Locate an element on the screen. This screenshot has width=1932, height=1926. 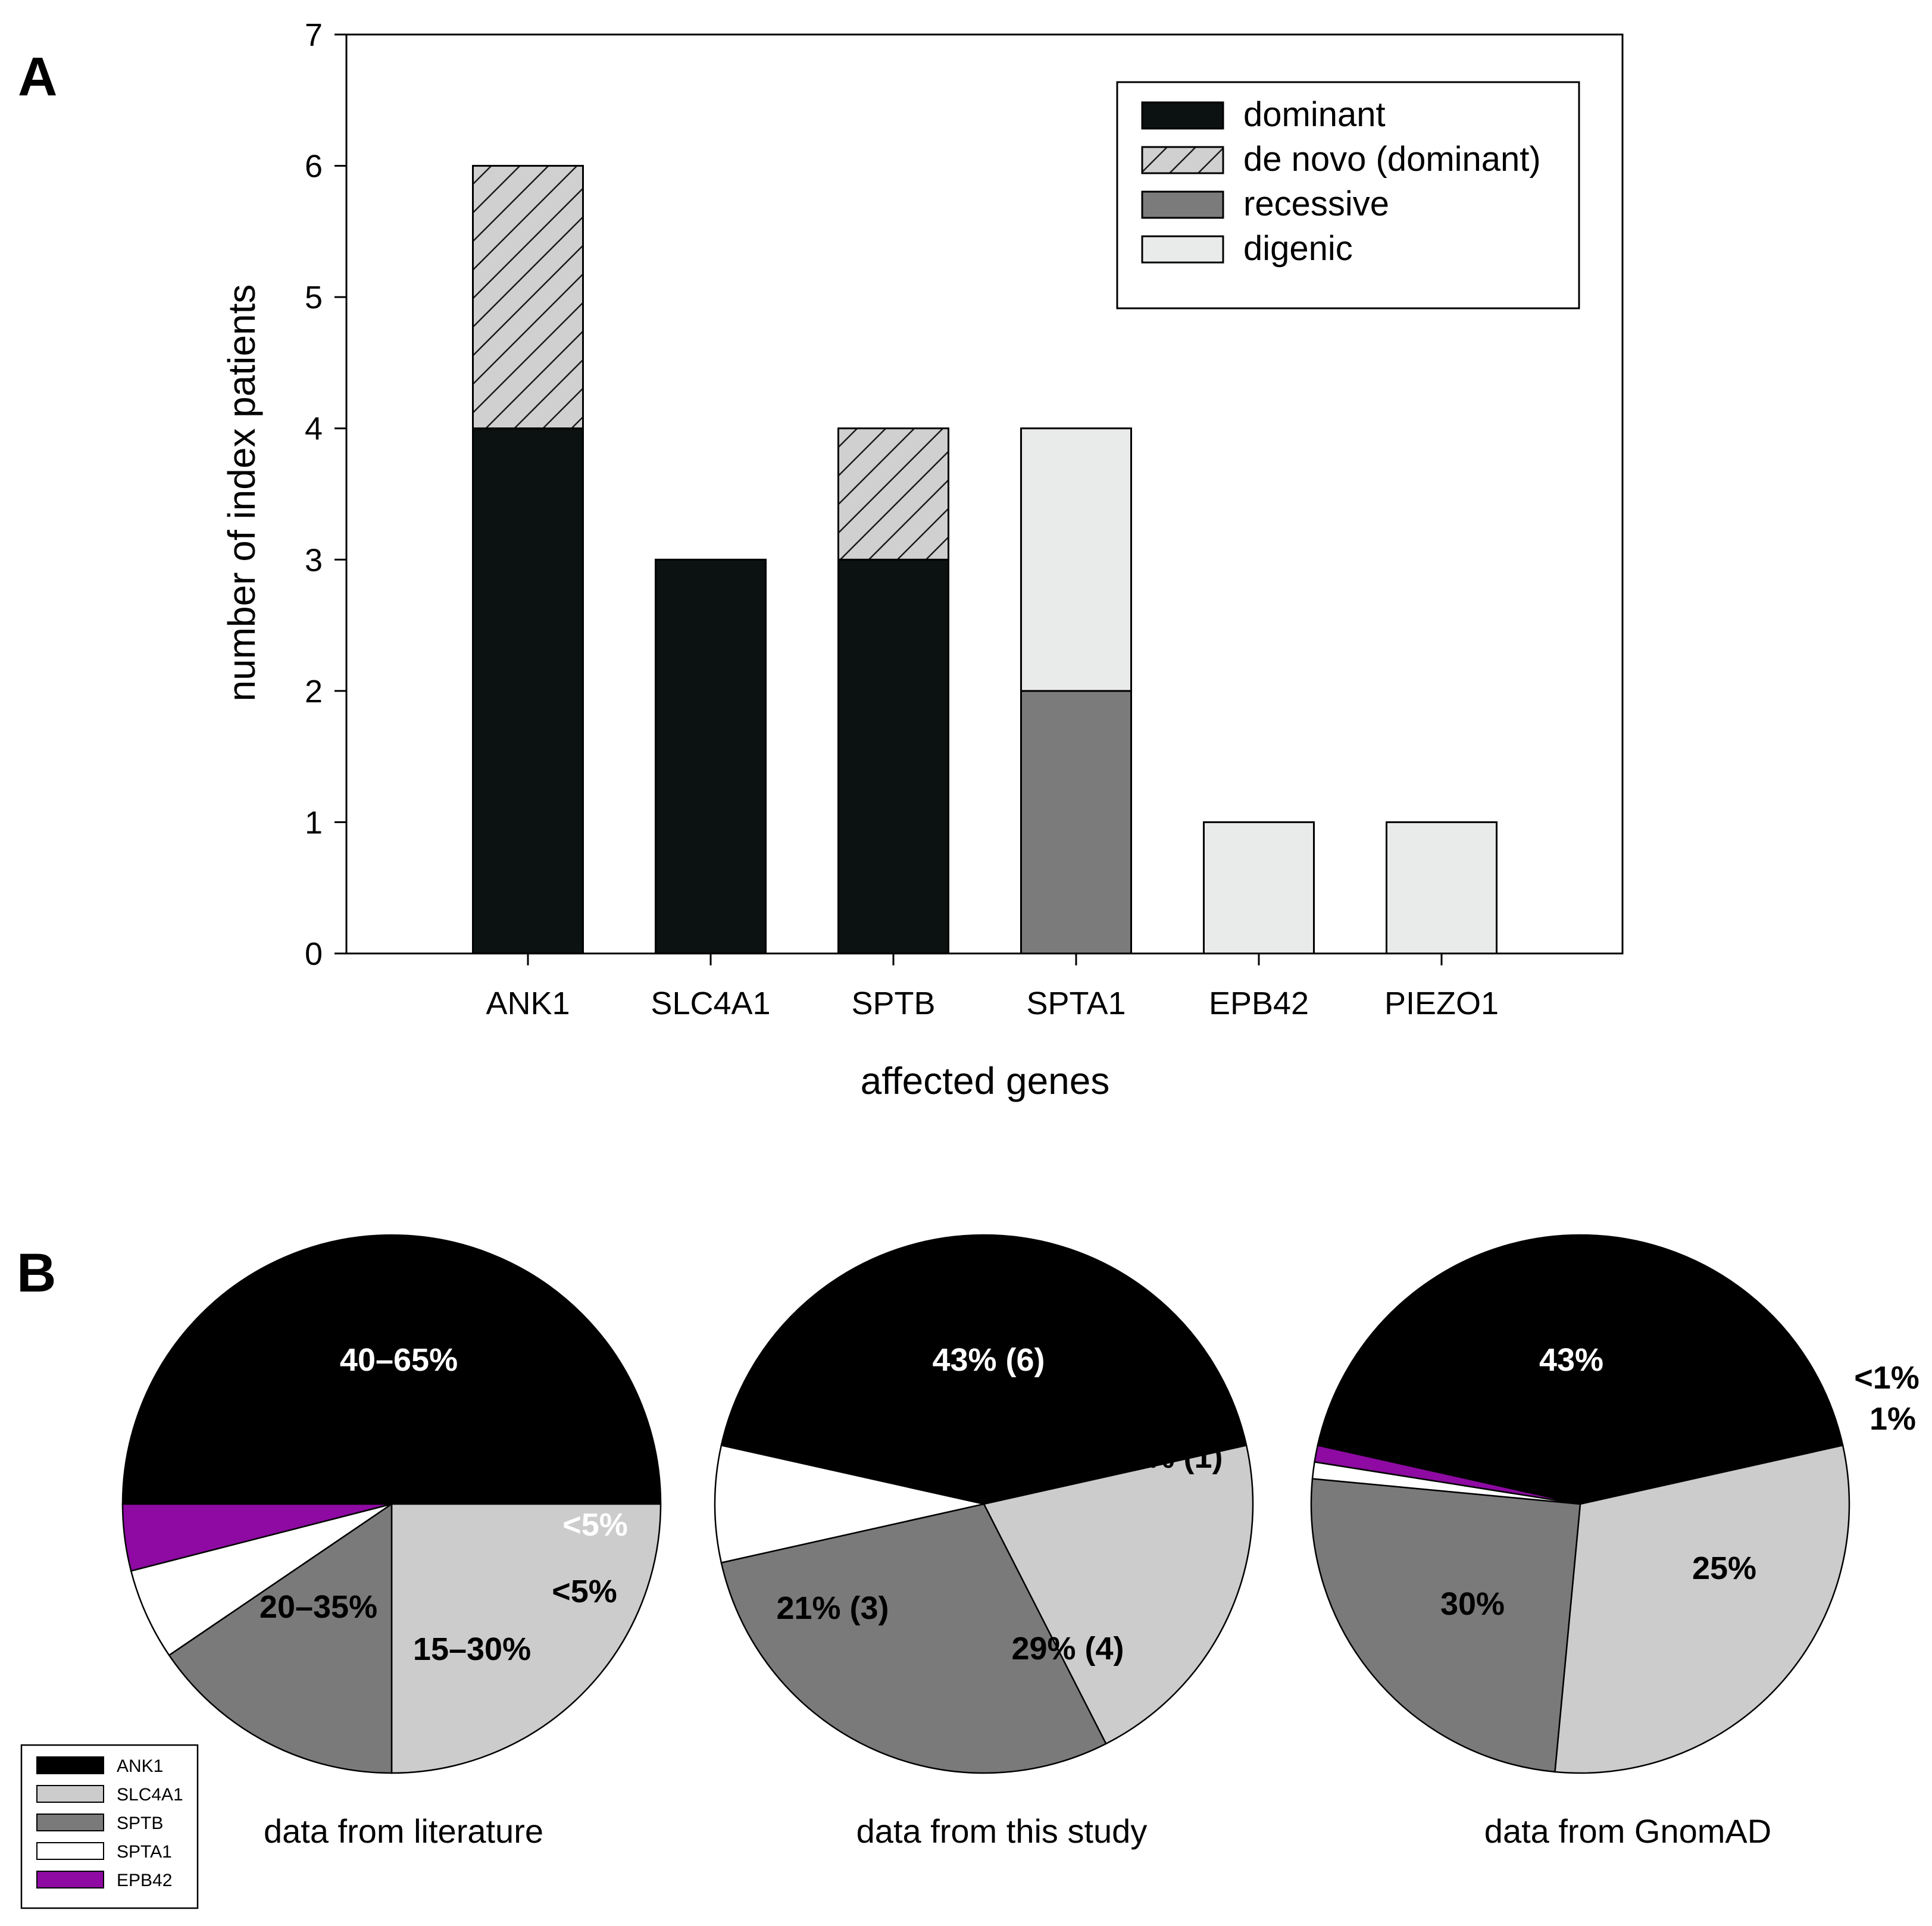
x-tick-label: SPTB is located at coordinates (893, 1004).